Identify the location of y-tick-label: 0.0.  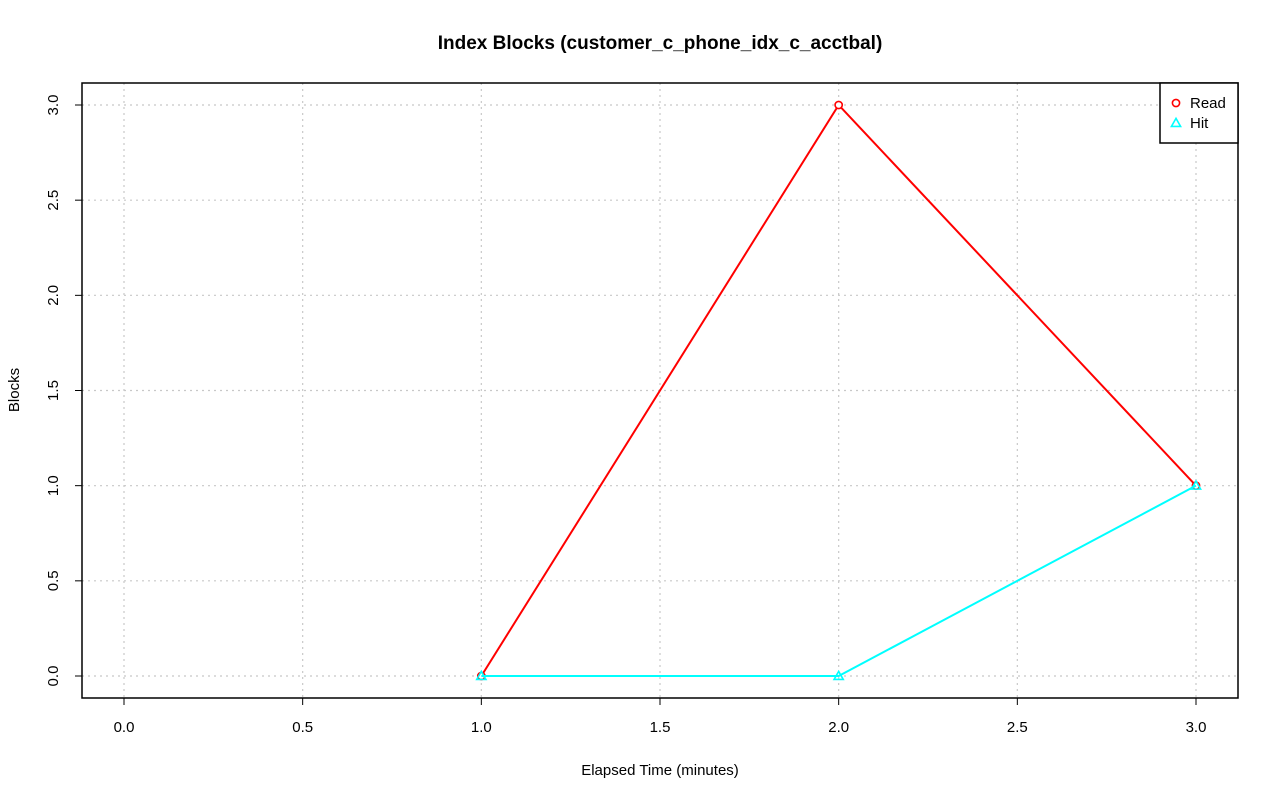
(53, 676).